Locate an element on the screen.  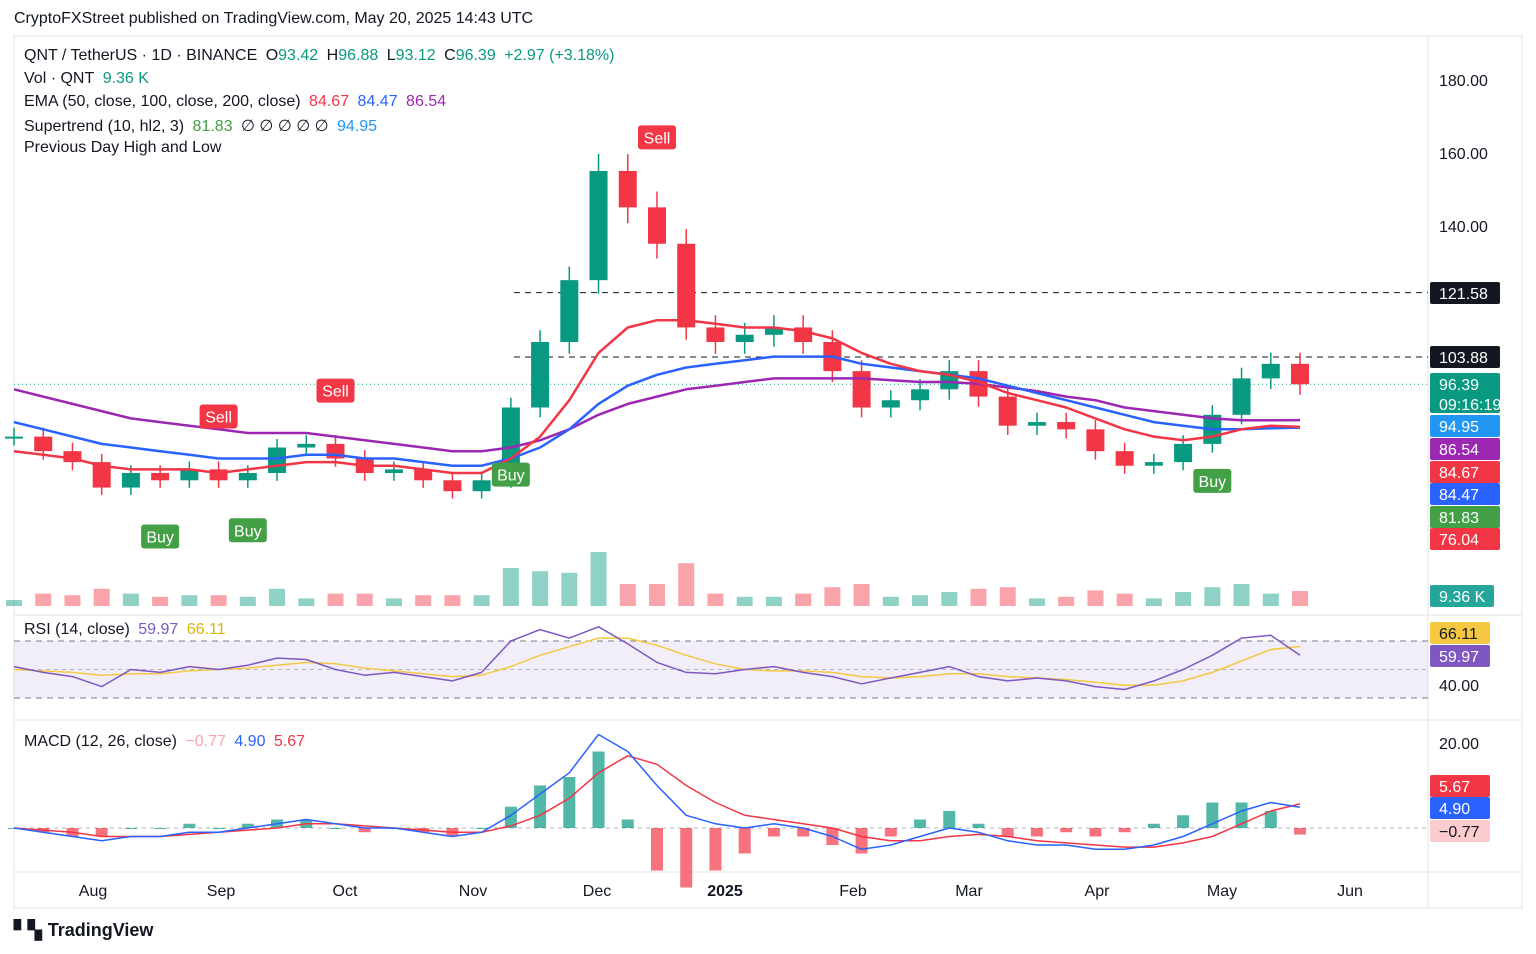
time-axis-tick: 2025 is located at coordinates (725, 891).